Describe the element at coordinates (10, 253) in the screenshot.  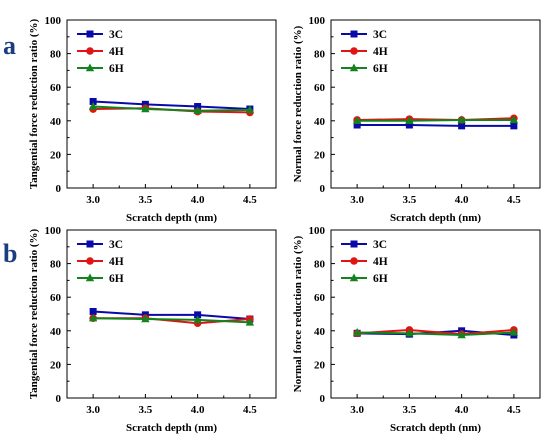
I see `panel-label-b: b` at that location.